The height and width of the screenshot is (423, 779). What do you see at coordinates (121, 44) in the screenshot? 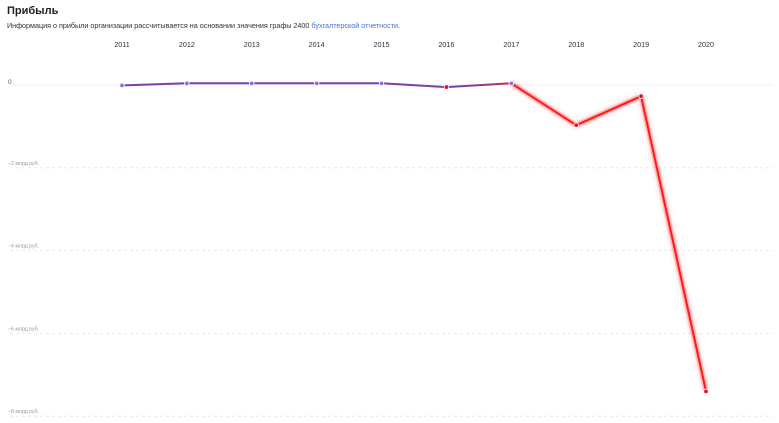
I see `x-tick-label: 2011` at bounding box center [121, 44].